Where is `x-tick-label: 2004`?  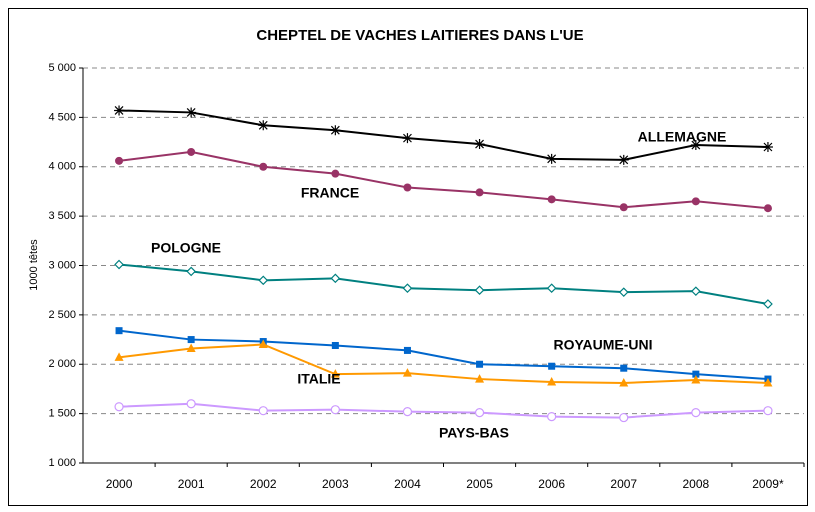 x-tick-label: 2004 is located at coordinates (407, 484).